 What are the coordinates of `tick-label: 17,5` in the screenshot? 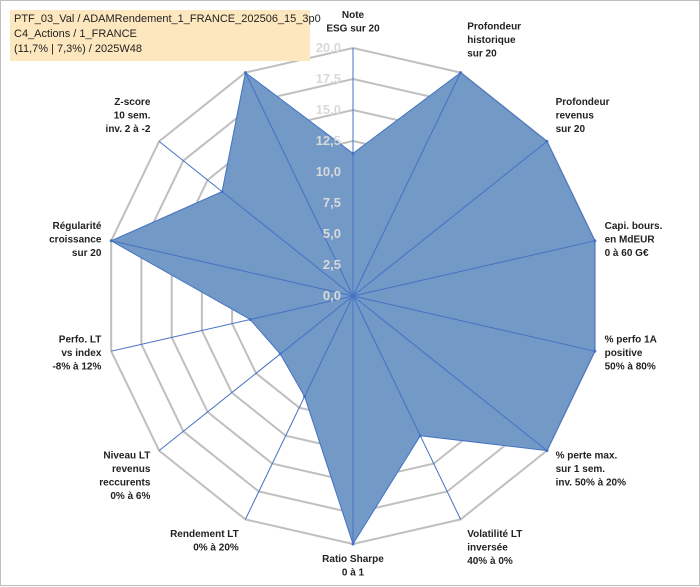 It's located at (328, 78).